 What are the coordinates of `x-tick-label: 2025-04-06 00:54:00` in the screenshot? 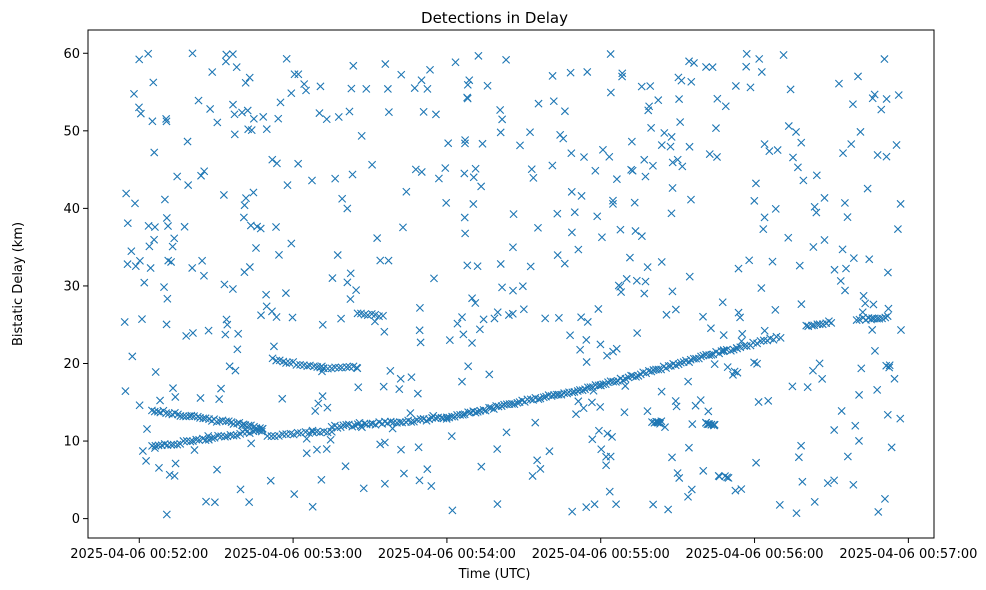 It's located at (447, 554).